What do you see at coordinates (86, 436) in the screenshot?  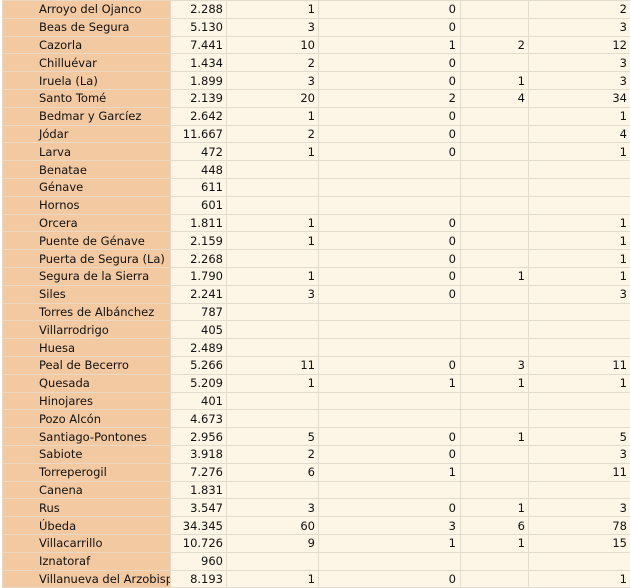 I see `municipality: Santiago-Pontones` at bounding box center [86, 436].